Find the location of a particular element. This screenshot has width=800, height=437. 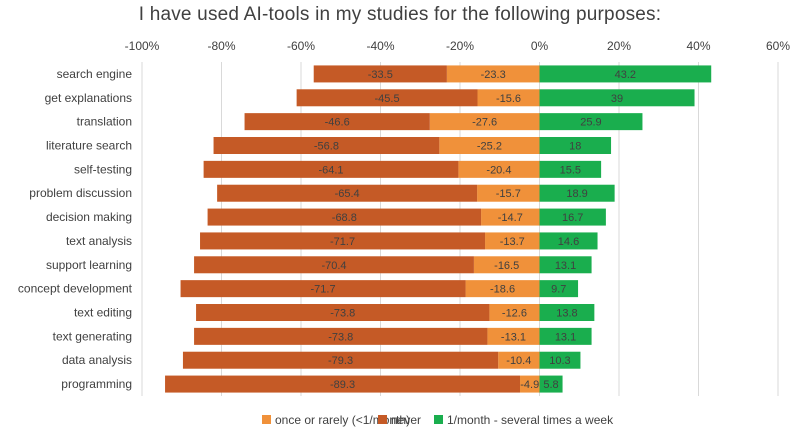

x-tick-label: -20% is located at coordinates (460, 46).